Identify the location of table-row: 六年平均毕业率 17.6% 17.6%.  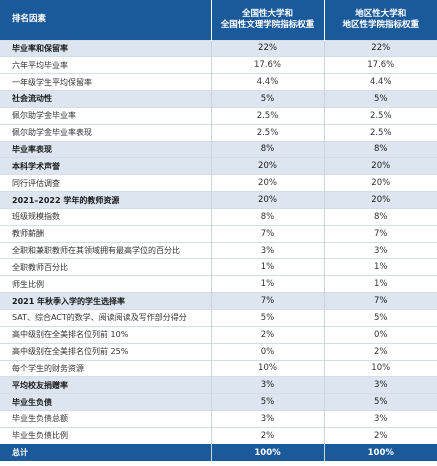
(218, 65).